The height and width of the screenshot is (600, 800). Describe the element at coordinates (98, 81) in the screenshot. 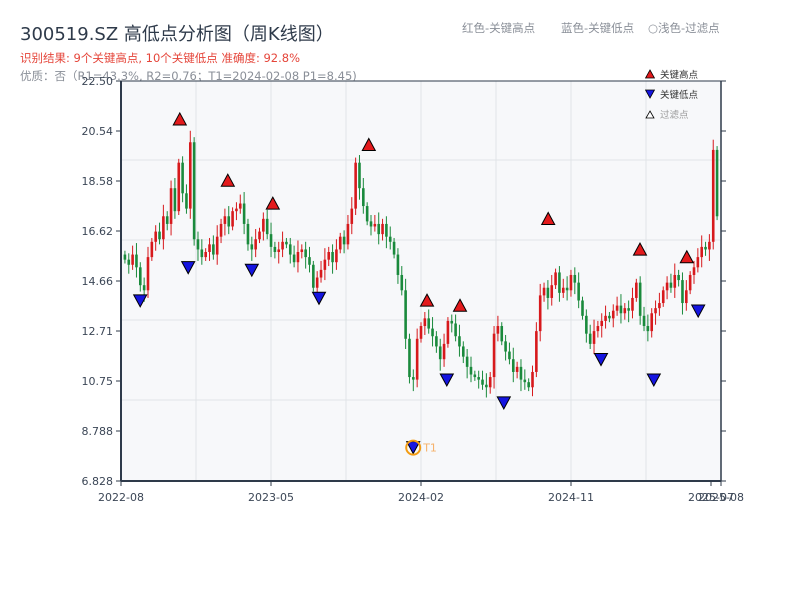

I see `y-tick-label: 22.50` at that location.